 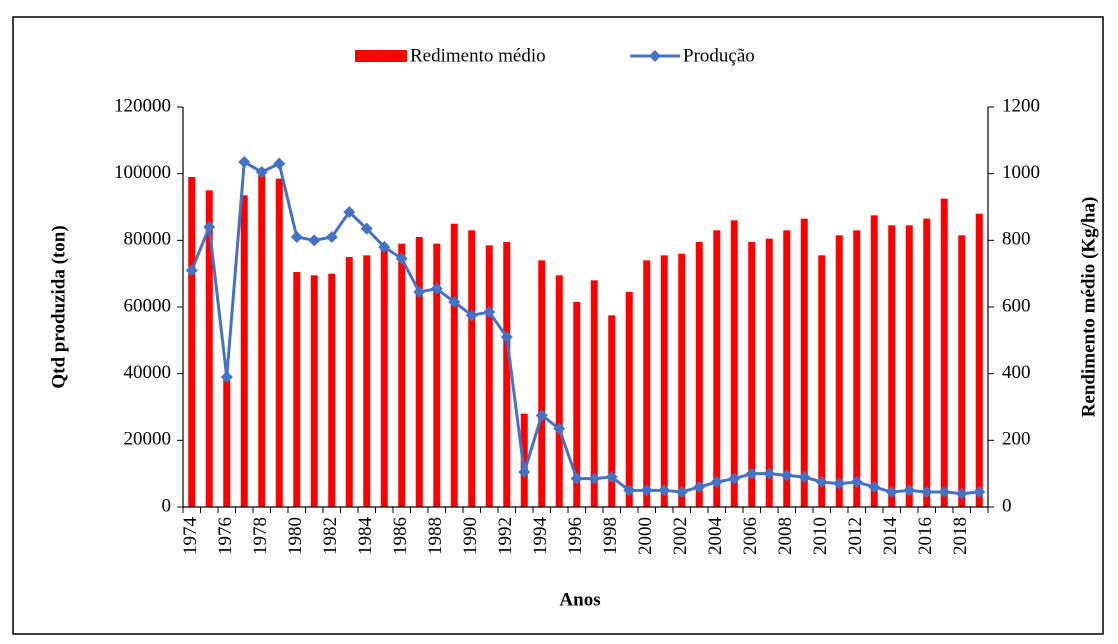 What do you see at coordinates (960, 536) in the screenshot?
I see `x-tick-label: 2018` at bounding box center [960, 536].